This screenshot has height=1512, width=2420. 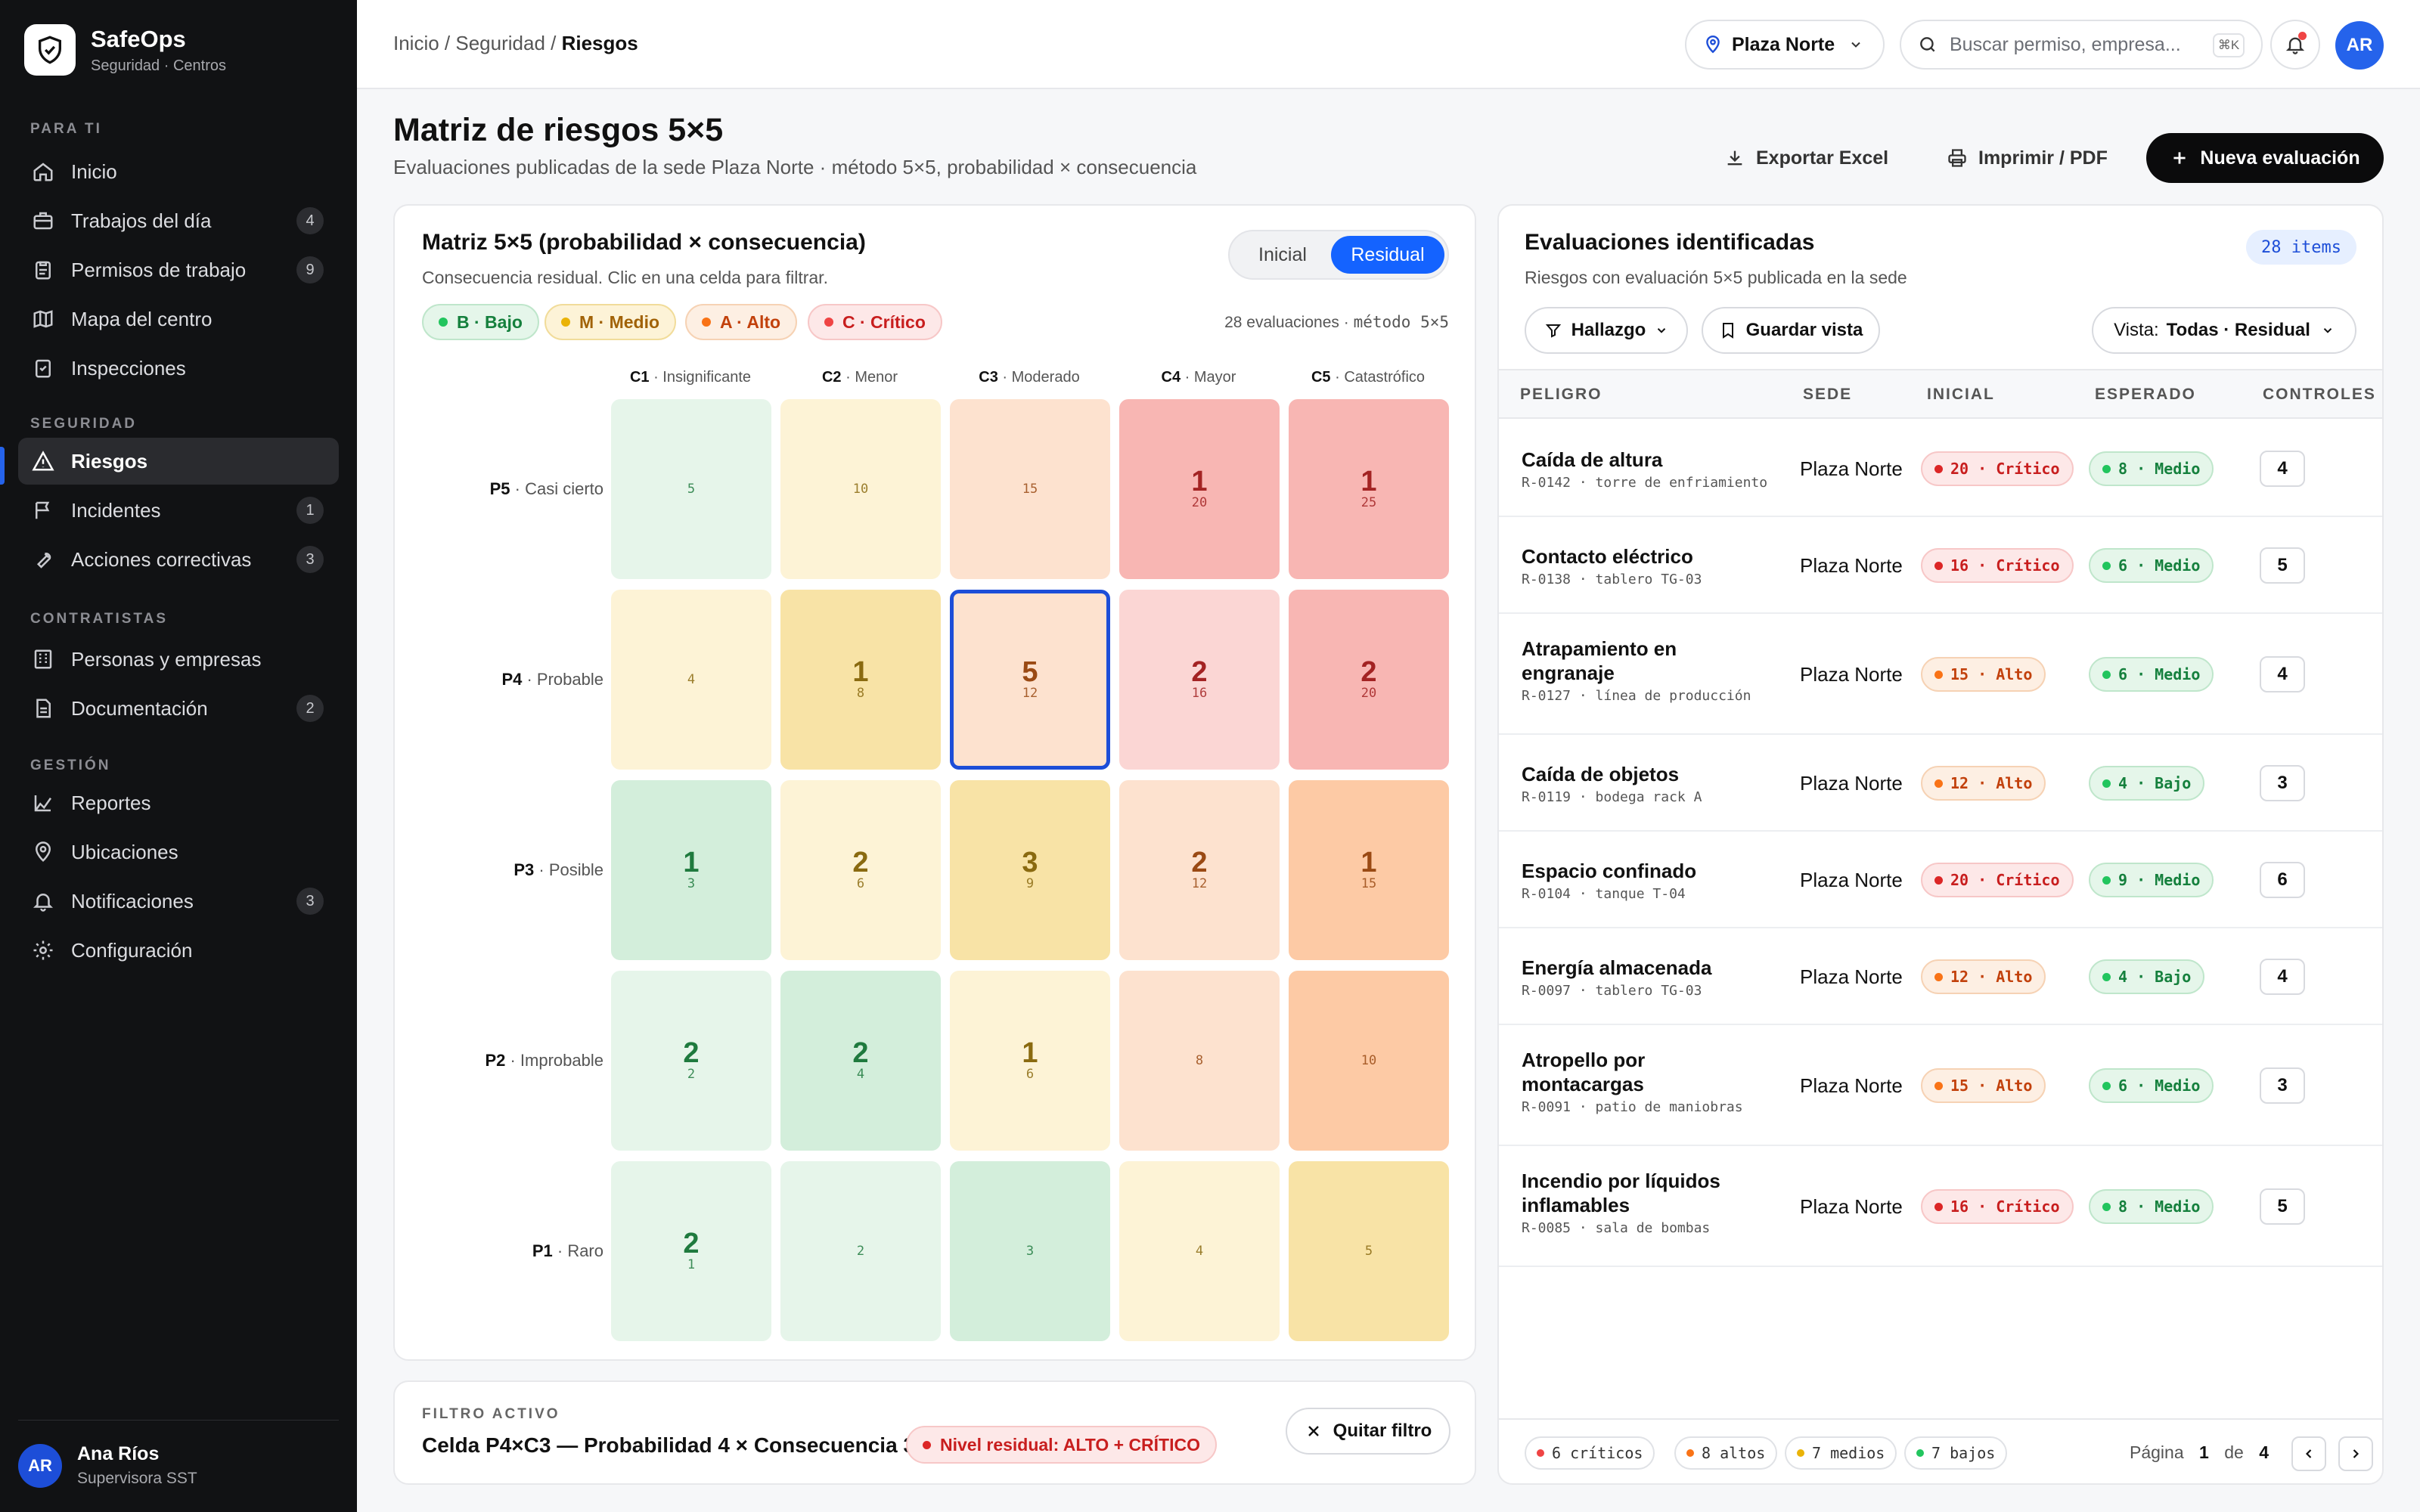 What do you see at coordinates (2282, 880) in the screenshot?
I see `controls-count: 6` at bounding box center [2282, 880].